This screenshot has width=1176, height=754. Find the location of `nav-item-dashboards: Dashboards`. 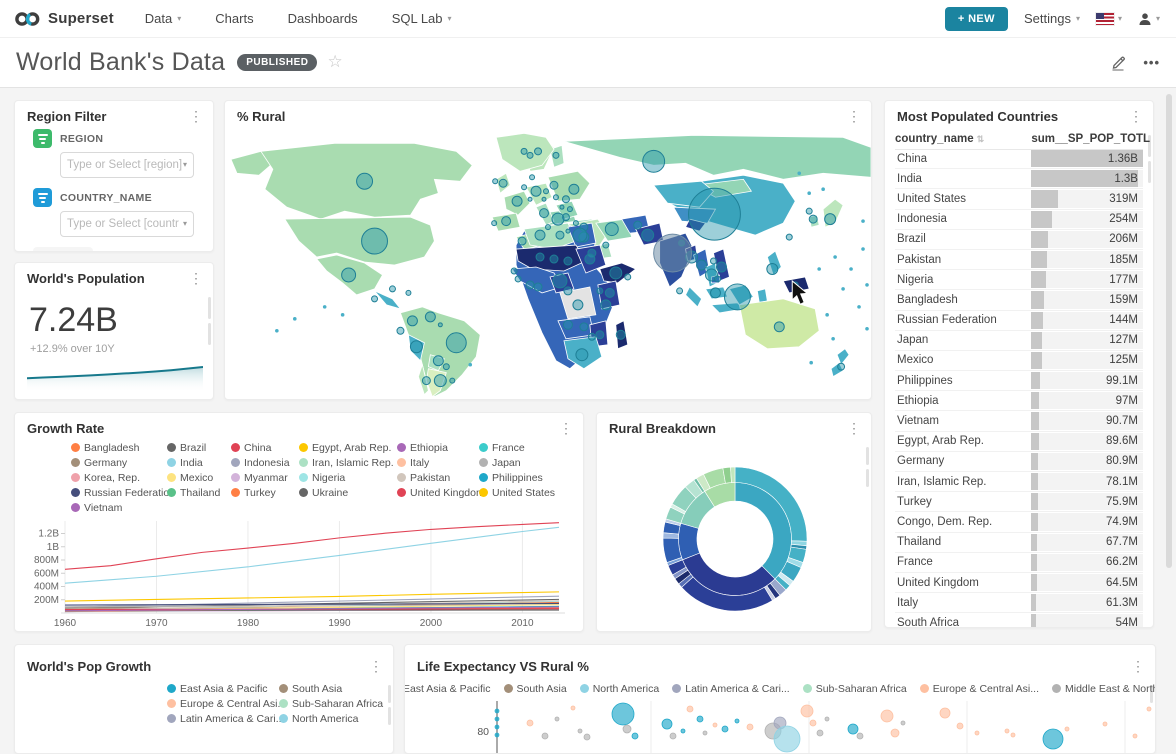

nav-item-dashboards: Dashboards is located at coordinates (323, 18).